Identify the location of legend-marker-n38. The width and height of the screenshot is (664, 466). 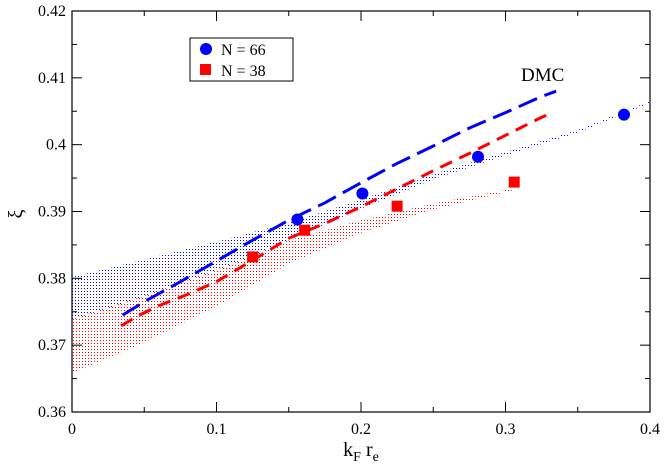
(205, 69).